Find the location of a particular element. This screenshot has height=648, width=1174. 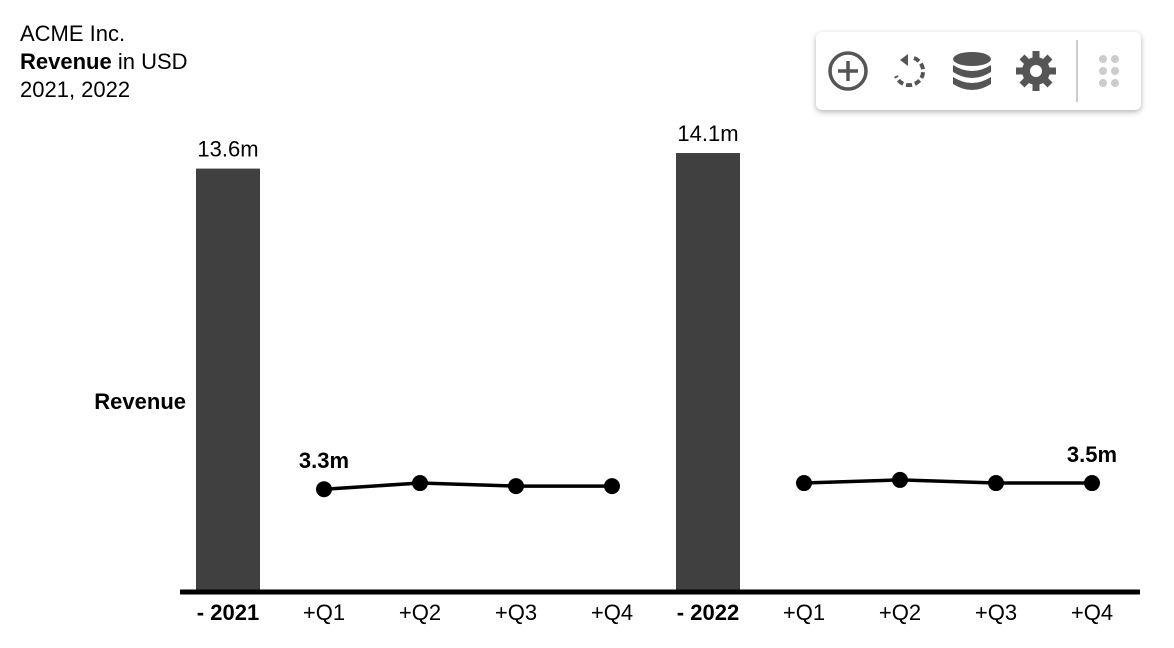

value-label: 13.6m is located at coordinates (227, 148).